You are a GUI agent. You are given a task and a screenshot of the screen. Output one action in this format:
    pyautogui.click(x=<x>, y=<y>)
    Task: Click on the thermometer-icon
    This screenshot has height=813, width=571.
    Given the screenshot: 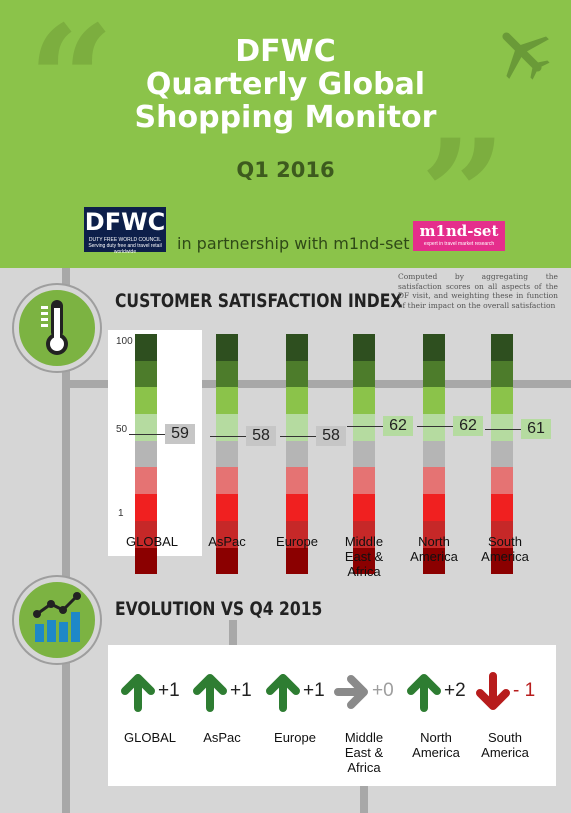 What is the action you would take?
    pyautogui.click(x=54, y=327)
    